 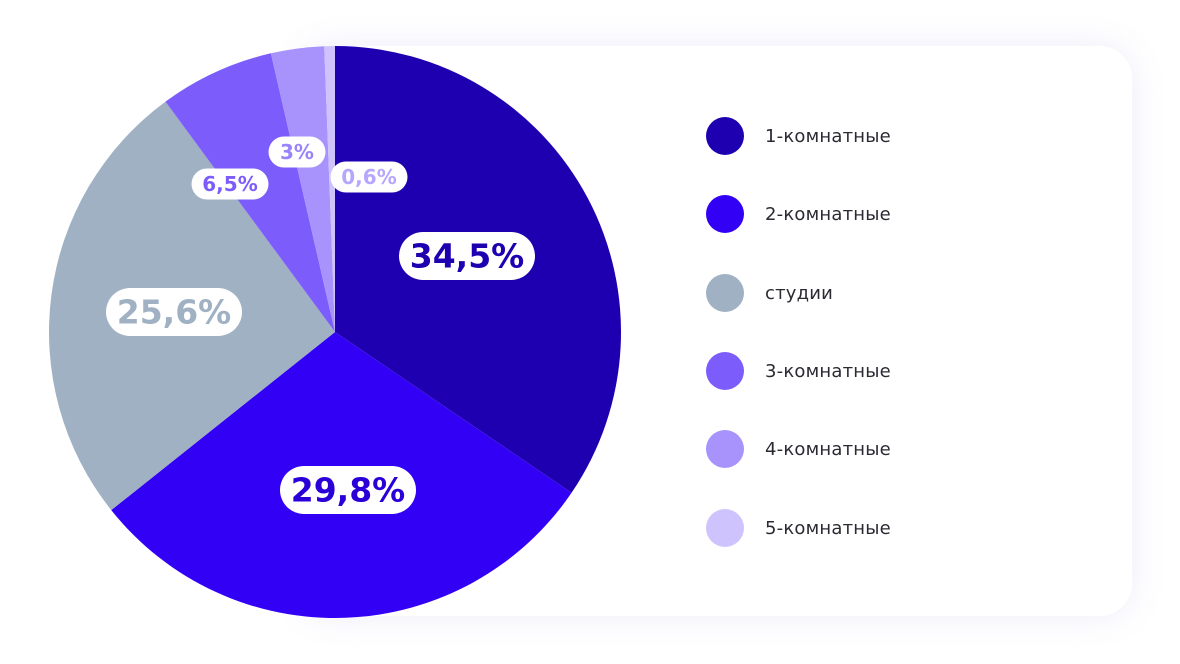 I want to click on data-label-text: 29,8%, so click(x=348, y=490).